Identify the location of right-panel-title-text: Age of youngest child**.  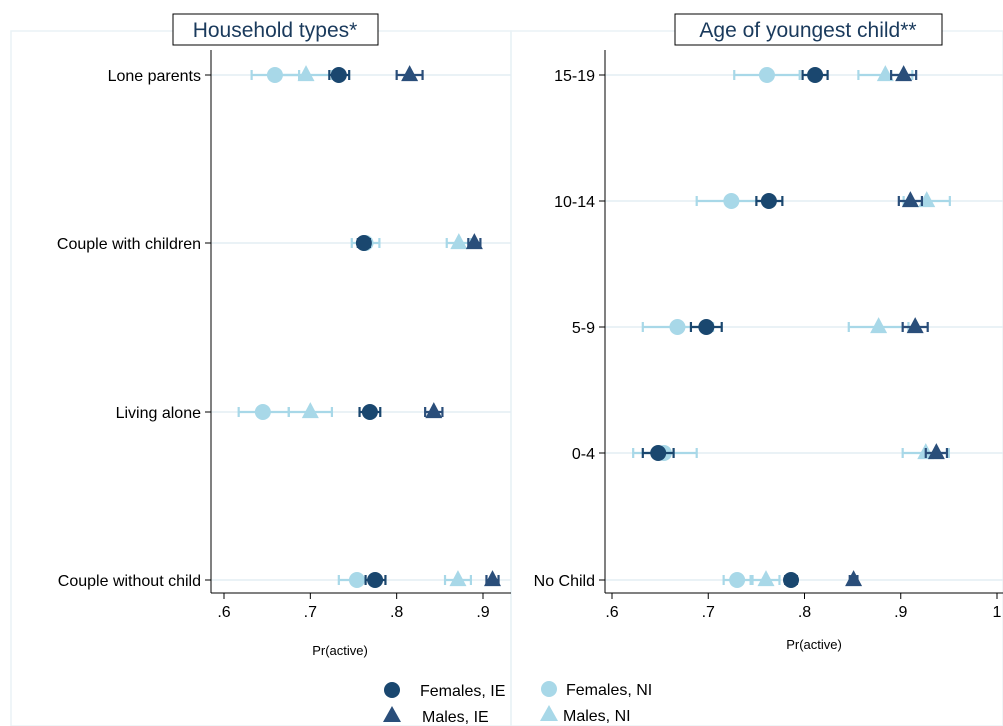
(807, 30).